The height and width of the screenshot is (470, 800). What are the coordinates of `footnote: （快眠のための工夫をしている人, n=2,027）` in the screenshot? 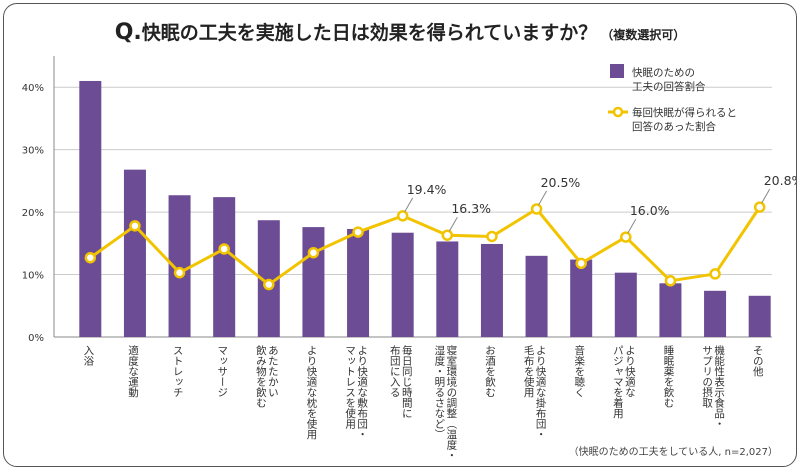 It's located at (673, 452).